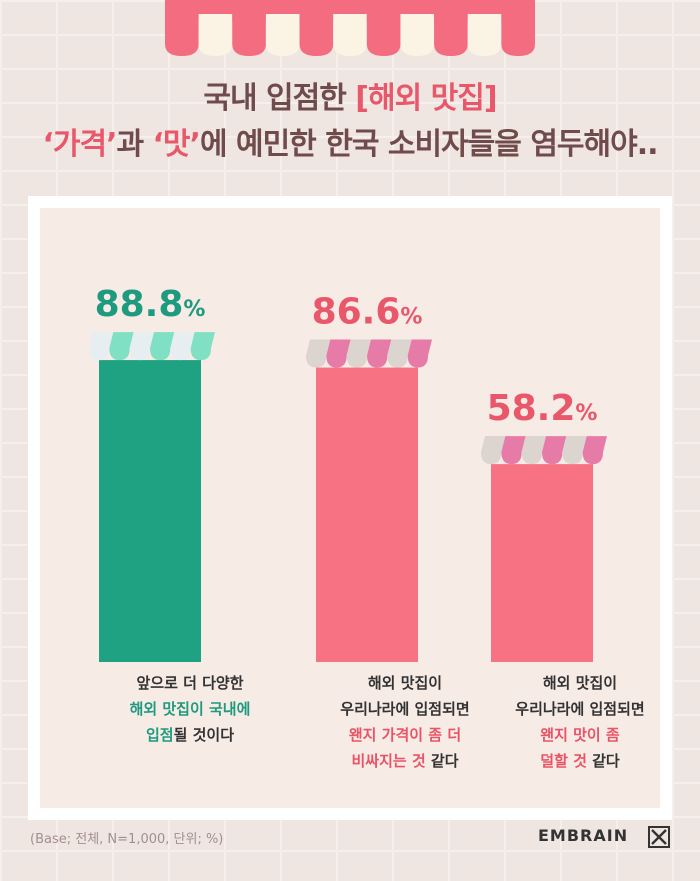 The width and height of the screenshot is (700, 881). Describe the element at coordinates (531, 408) in the screenshot. I see `value-label-number: 58.2` at that location.